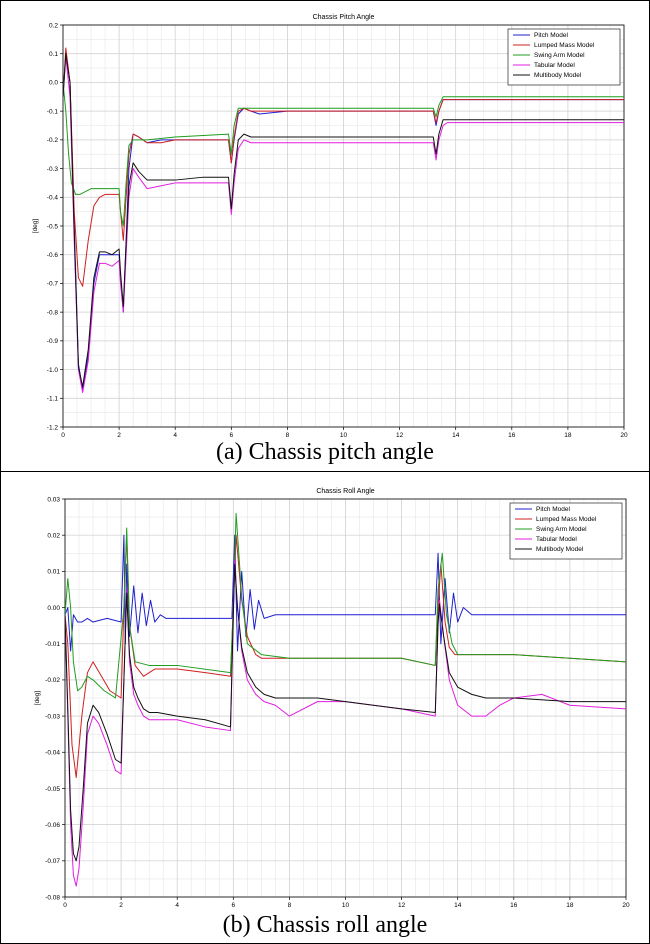 This screenshot has width=650, height=944. What do you see at coordinates (53, 226) in the screenshot?
I see `y-tick-label: -0.5` at bounding box center [53, 226].